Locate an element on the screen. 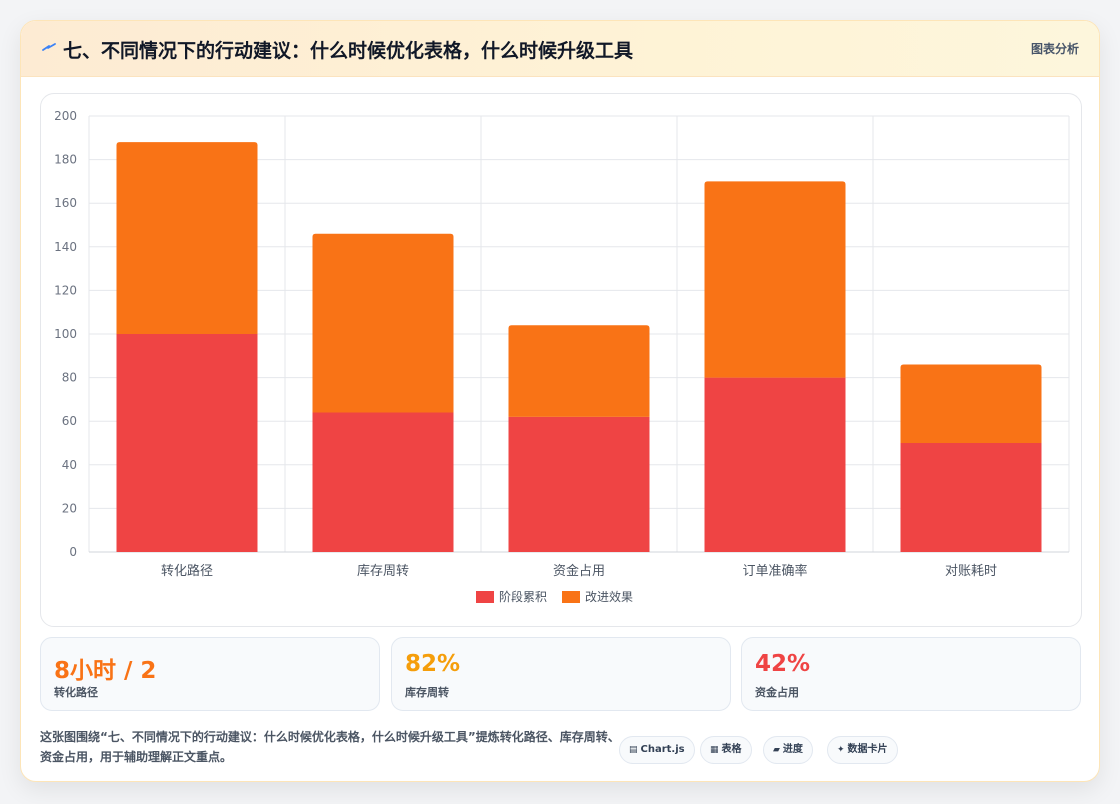 The image size is (1120, 804). x-tick-label: 资金占用 is located at coordinates (579, 571).